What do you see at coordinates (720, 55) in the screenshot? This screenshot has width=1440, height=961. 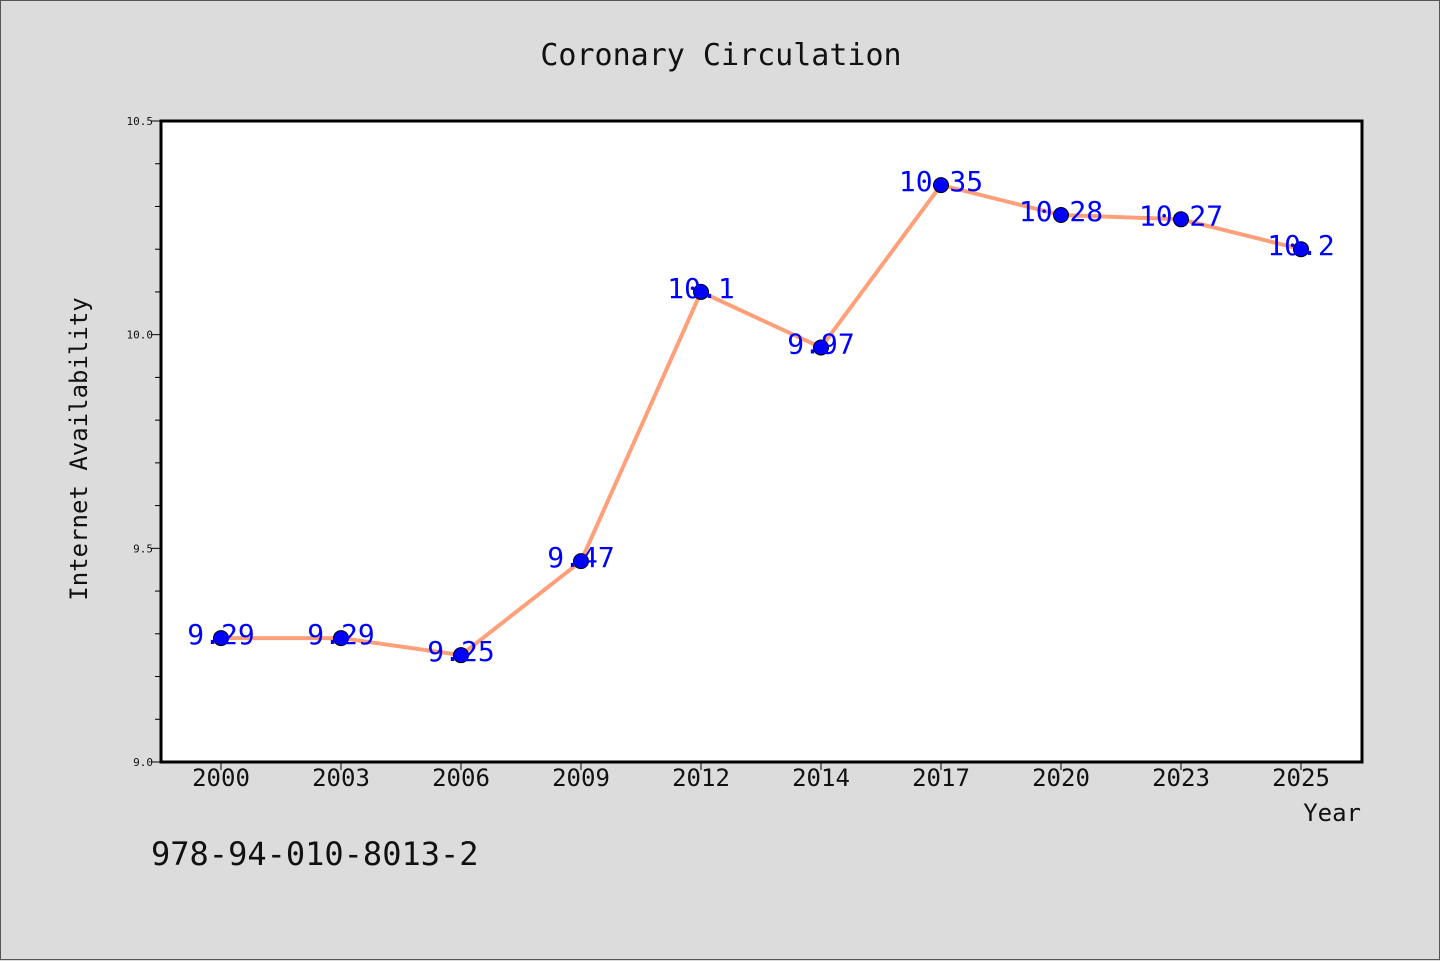 I see `chart-title: Coronary Circulation` at bounding box center [720, 55].